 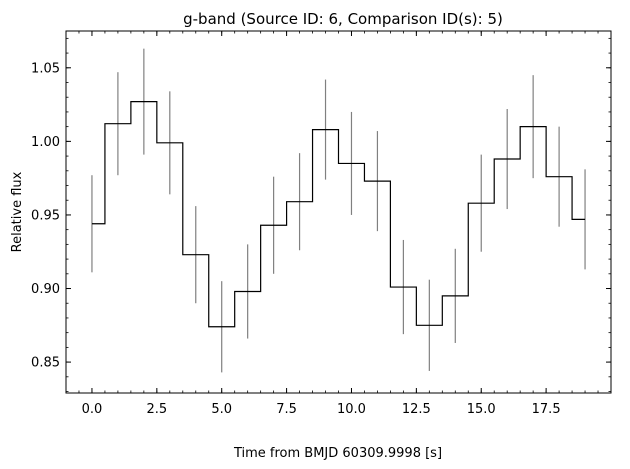 I want to click on y-tick-label: 0.85, so click(x=45, y=363).